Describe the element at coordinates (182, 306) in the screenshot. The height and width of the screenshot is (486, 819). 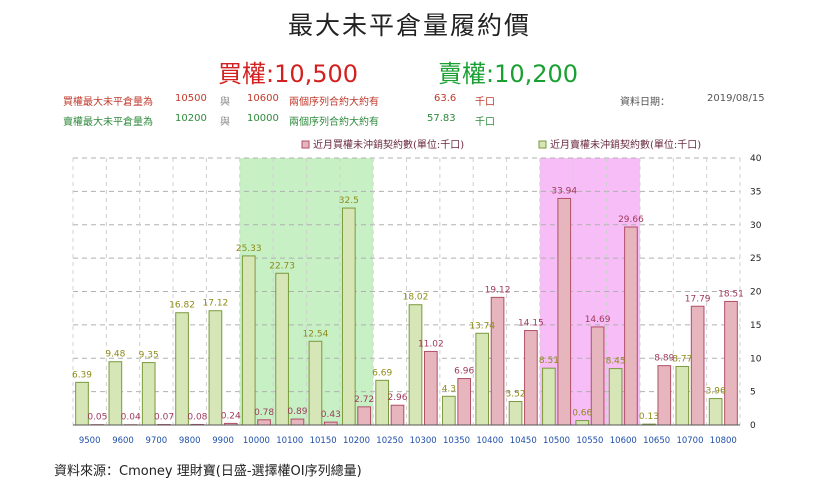
I see `put-data-label: 16.82` at that location.